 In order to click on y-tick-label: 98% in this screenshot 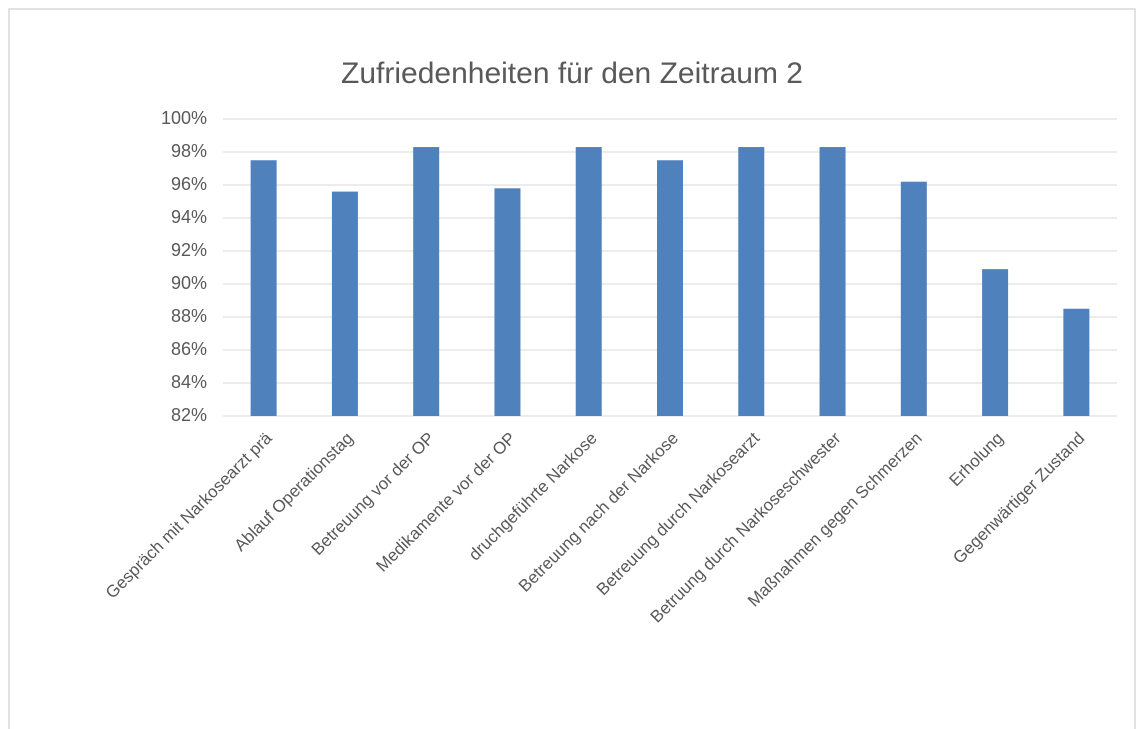, I will do `click(189, 151)`.